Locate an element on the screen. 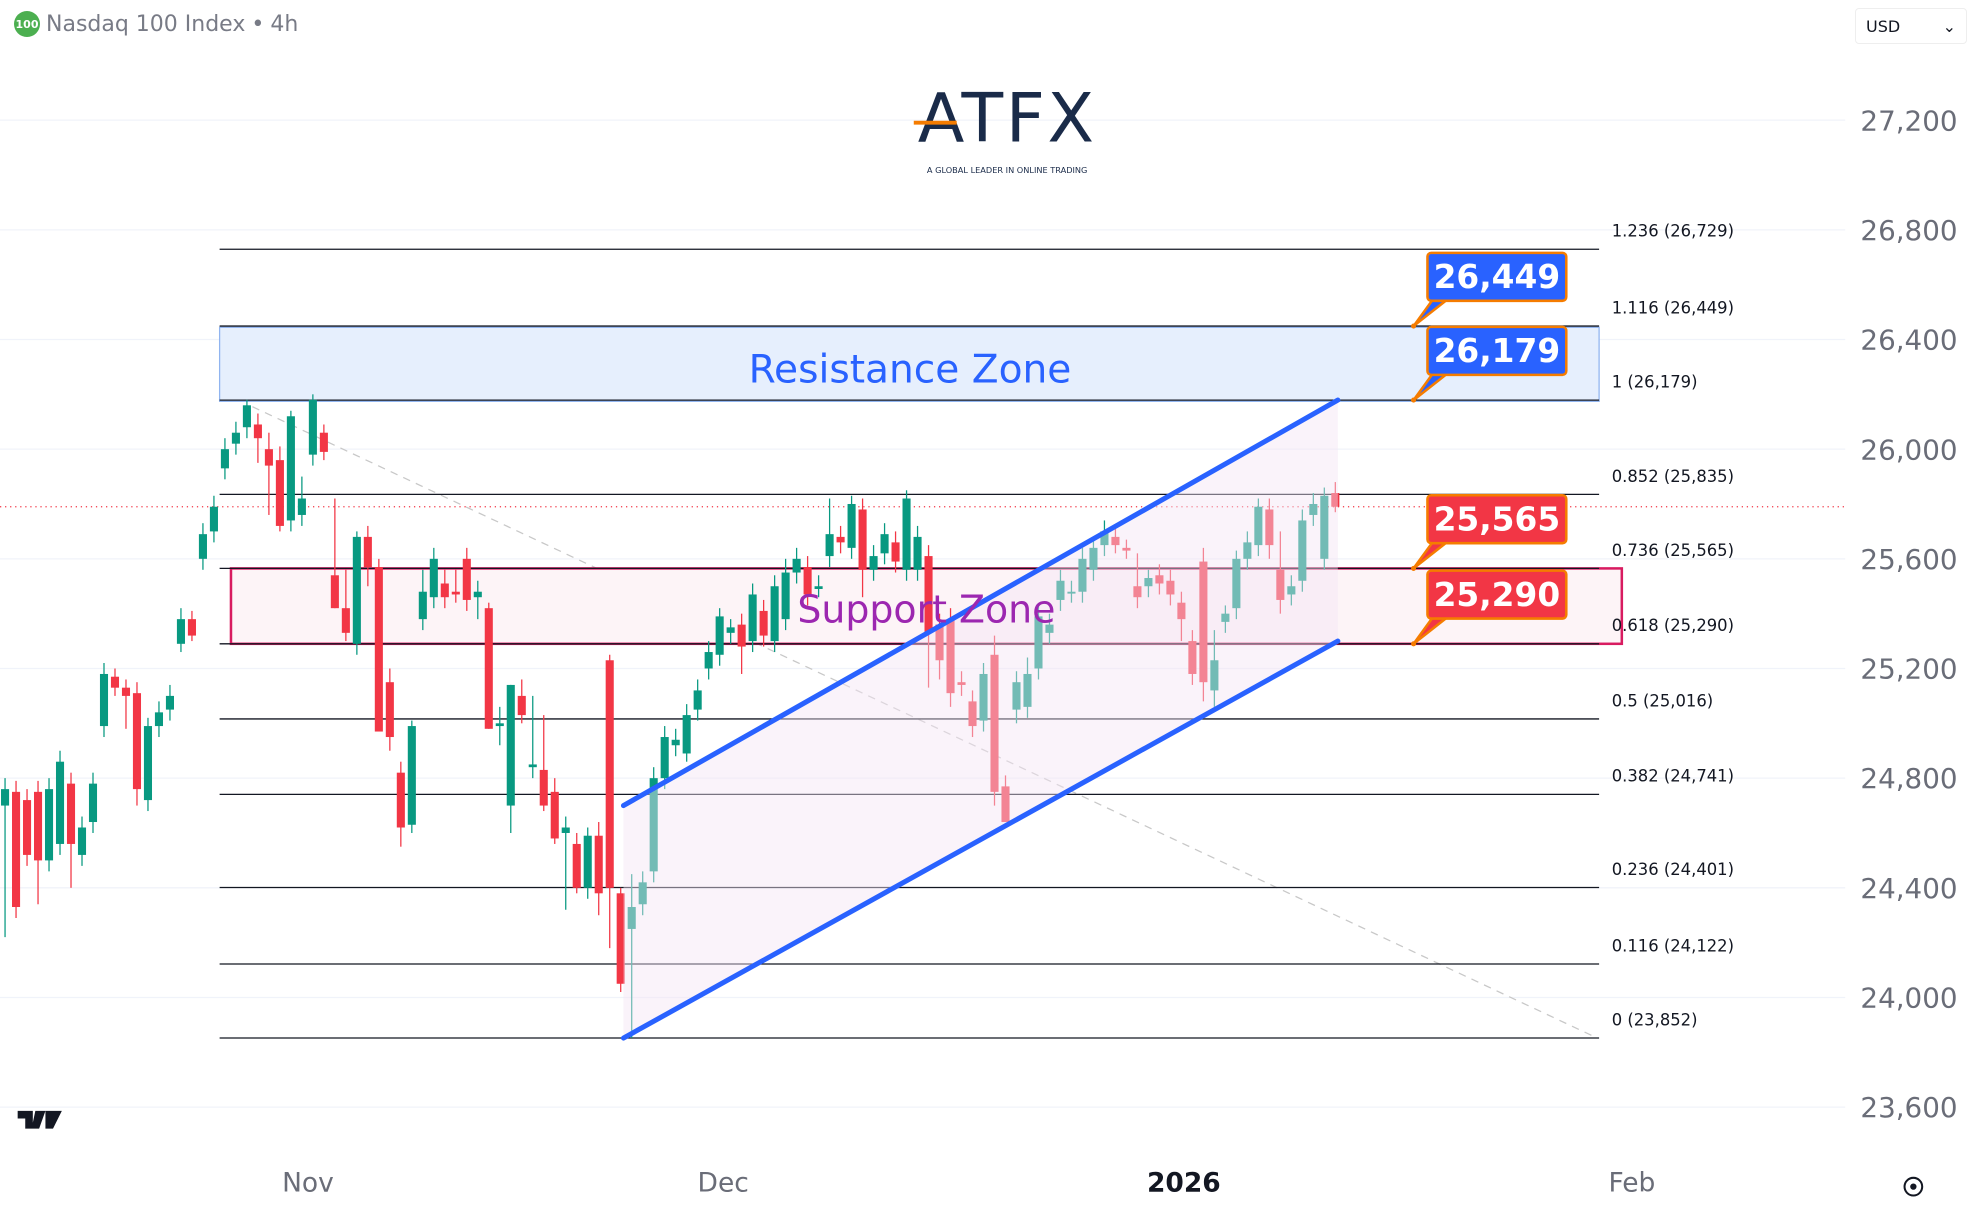 The width and height of the screenshot is (1979, 1221). currency-value: USD is located at coordinates (1883, 26).